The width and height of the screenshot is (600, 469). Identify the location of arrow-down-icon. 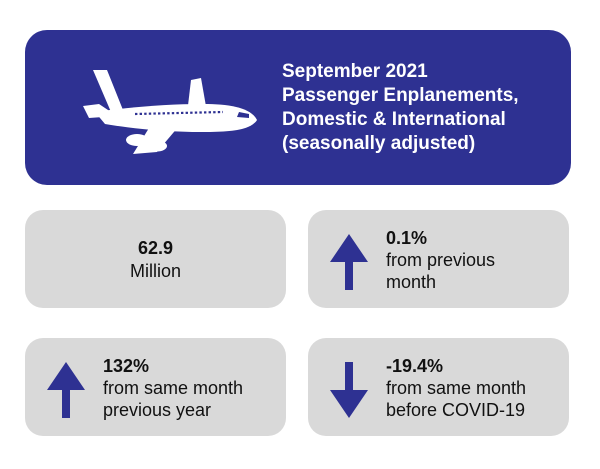
(349, 390).